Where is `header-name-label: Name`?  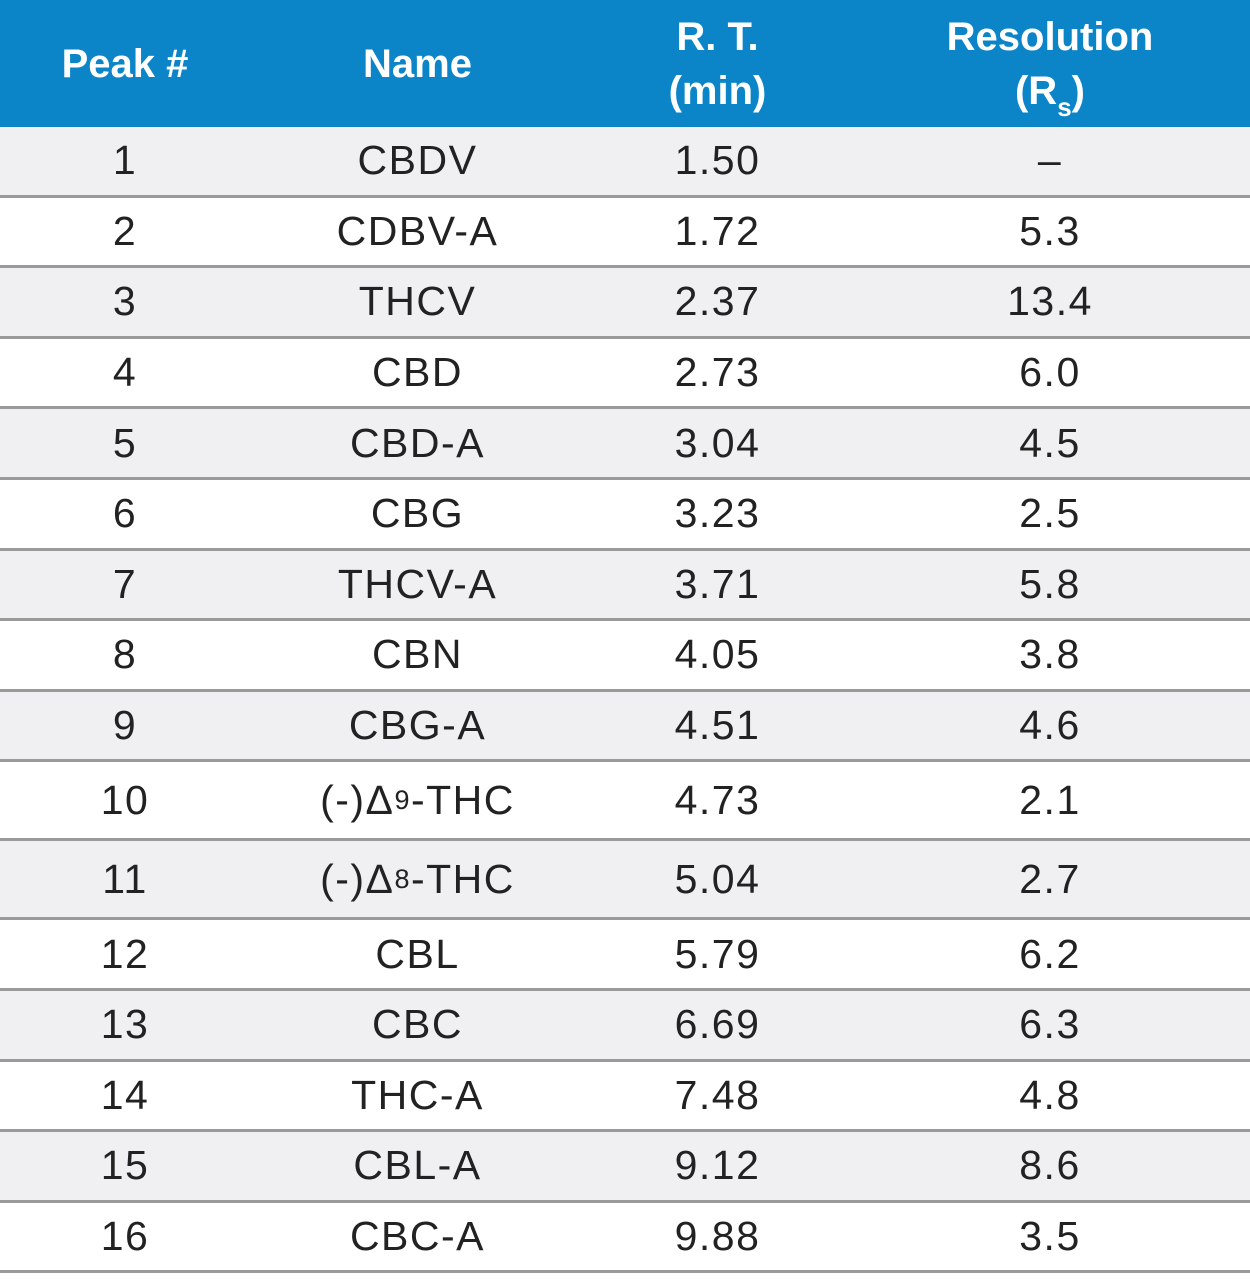 header-name-label: Name is located at coordinates (417, 63).